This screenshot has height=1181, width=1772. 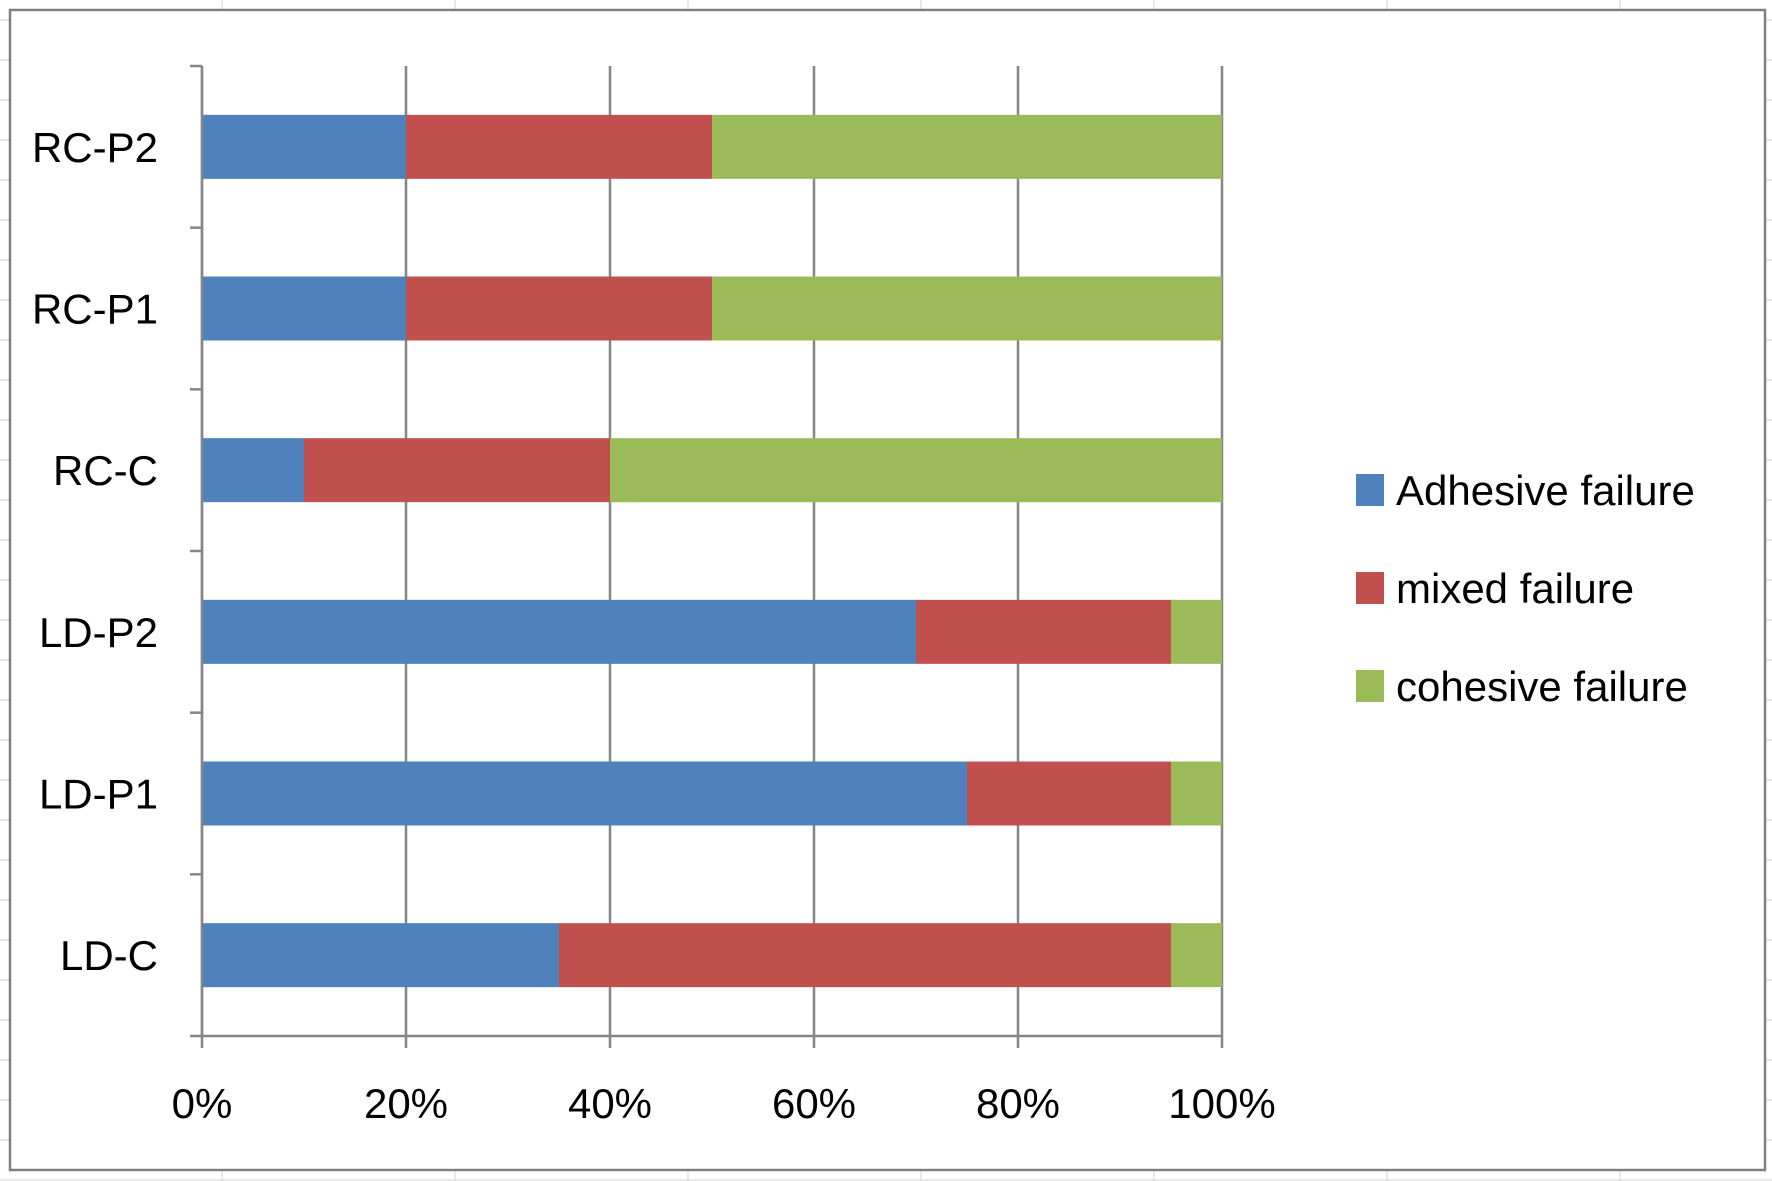 What do you see at coordinates (1515, 588) in the screenshot?
I see `legend-label: mixed failure` at bounding box center [1515, 588].